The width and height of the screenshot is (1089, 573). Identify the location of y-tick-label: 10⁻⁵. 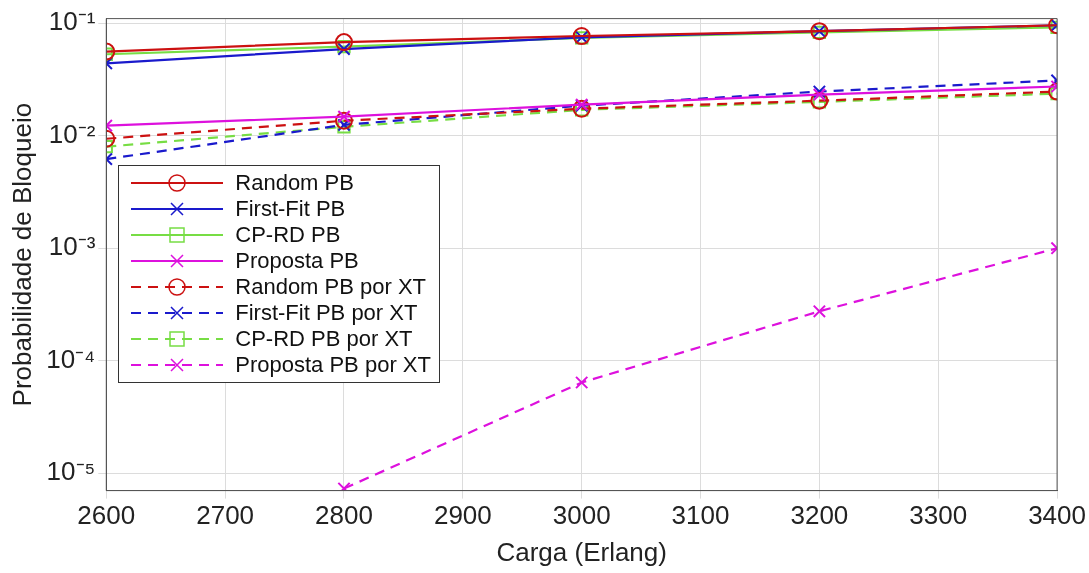
(71, 471).